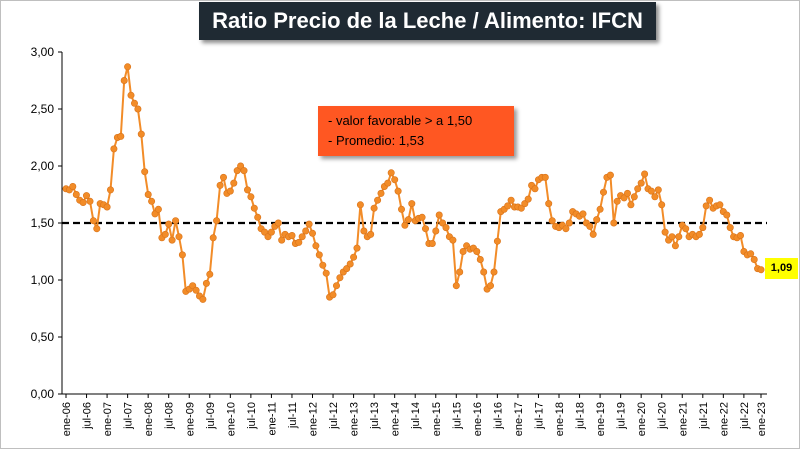 This screenshot has width=800, height=449. What do you see at coordinates (376, 140) in the screenshot?
I see `annotation-average: - Promedio: 1,53` at bounding box center [376, 140].